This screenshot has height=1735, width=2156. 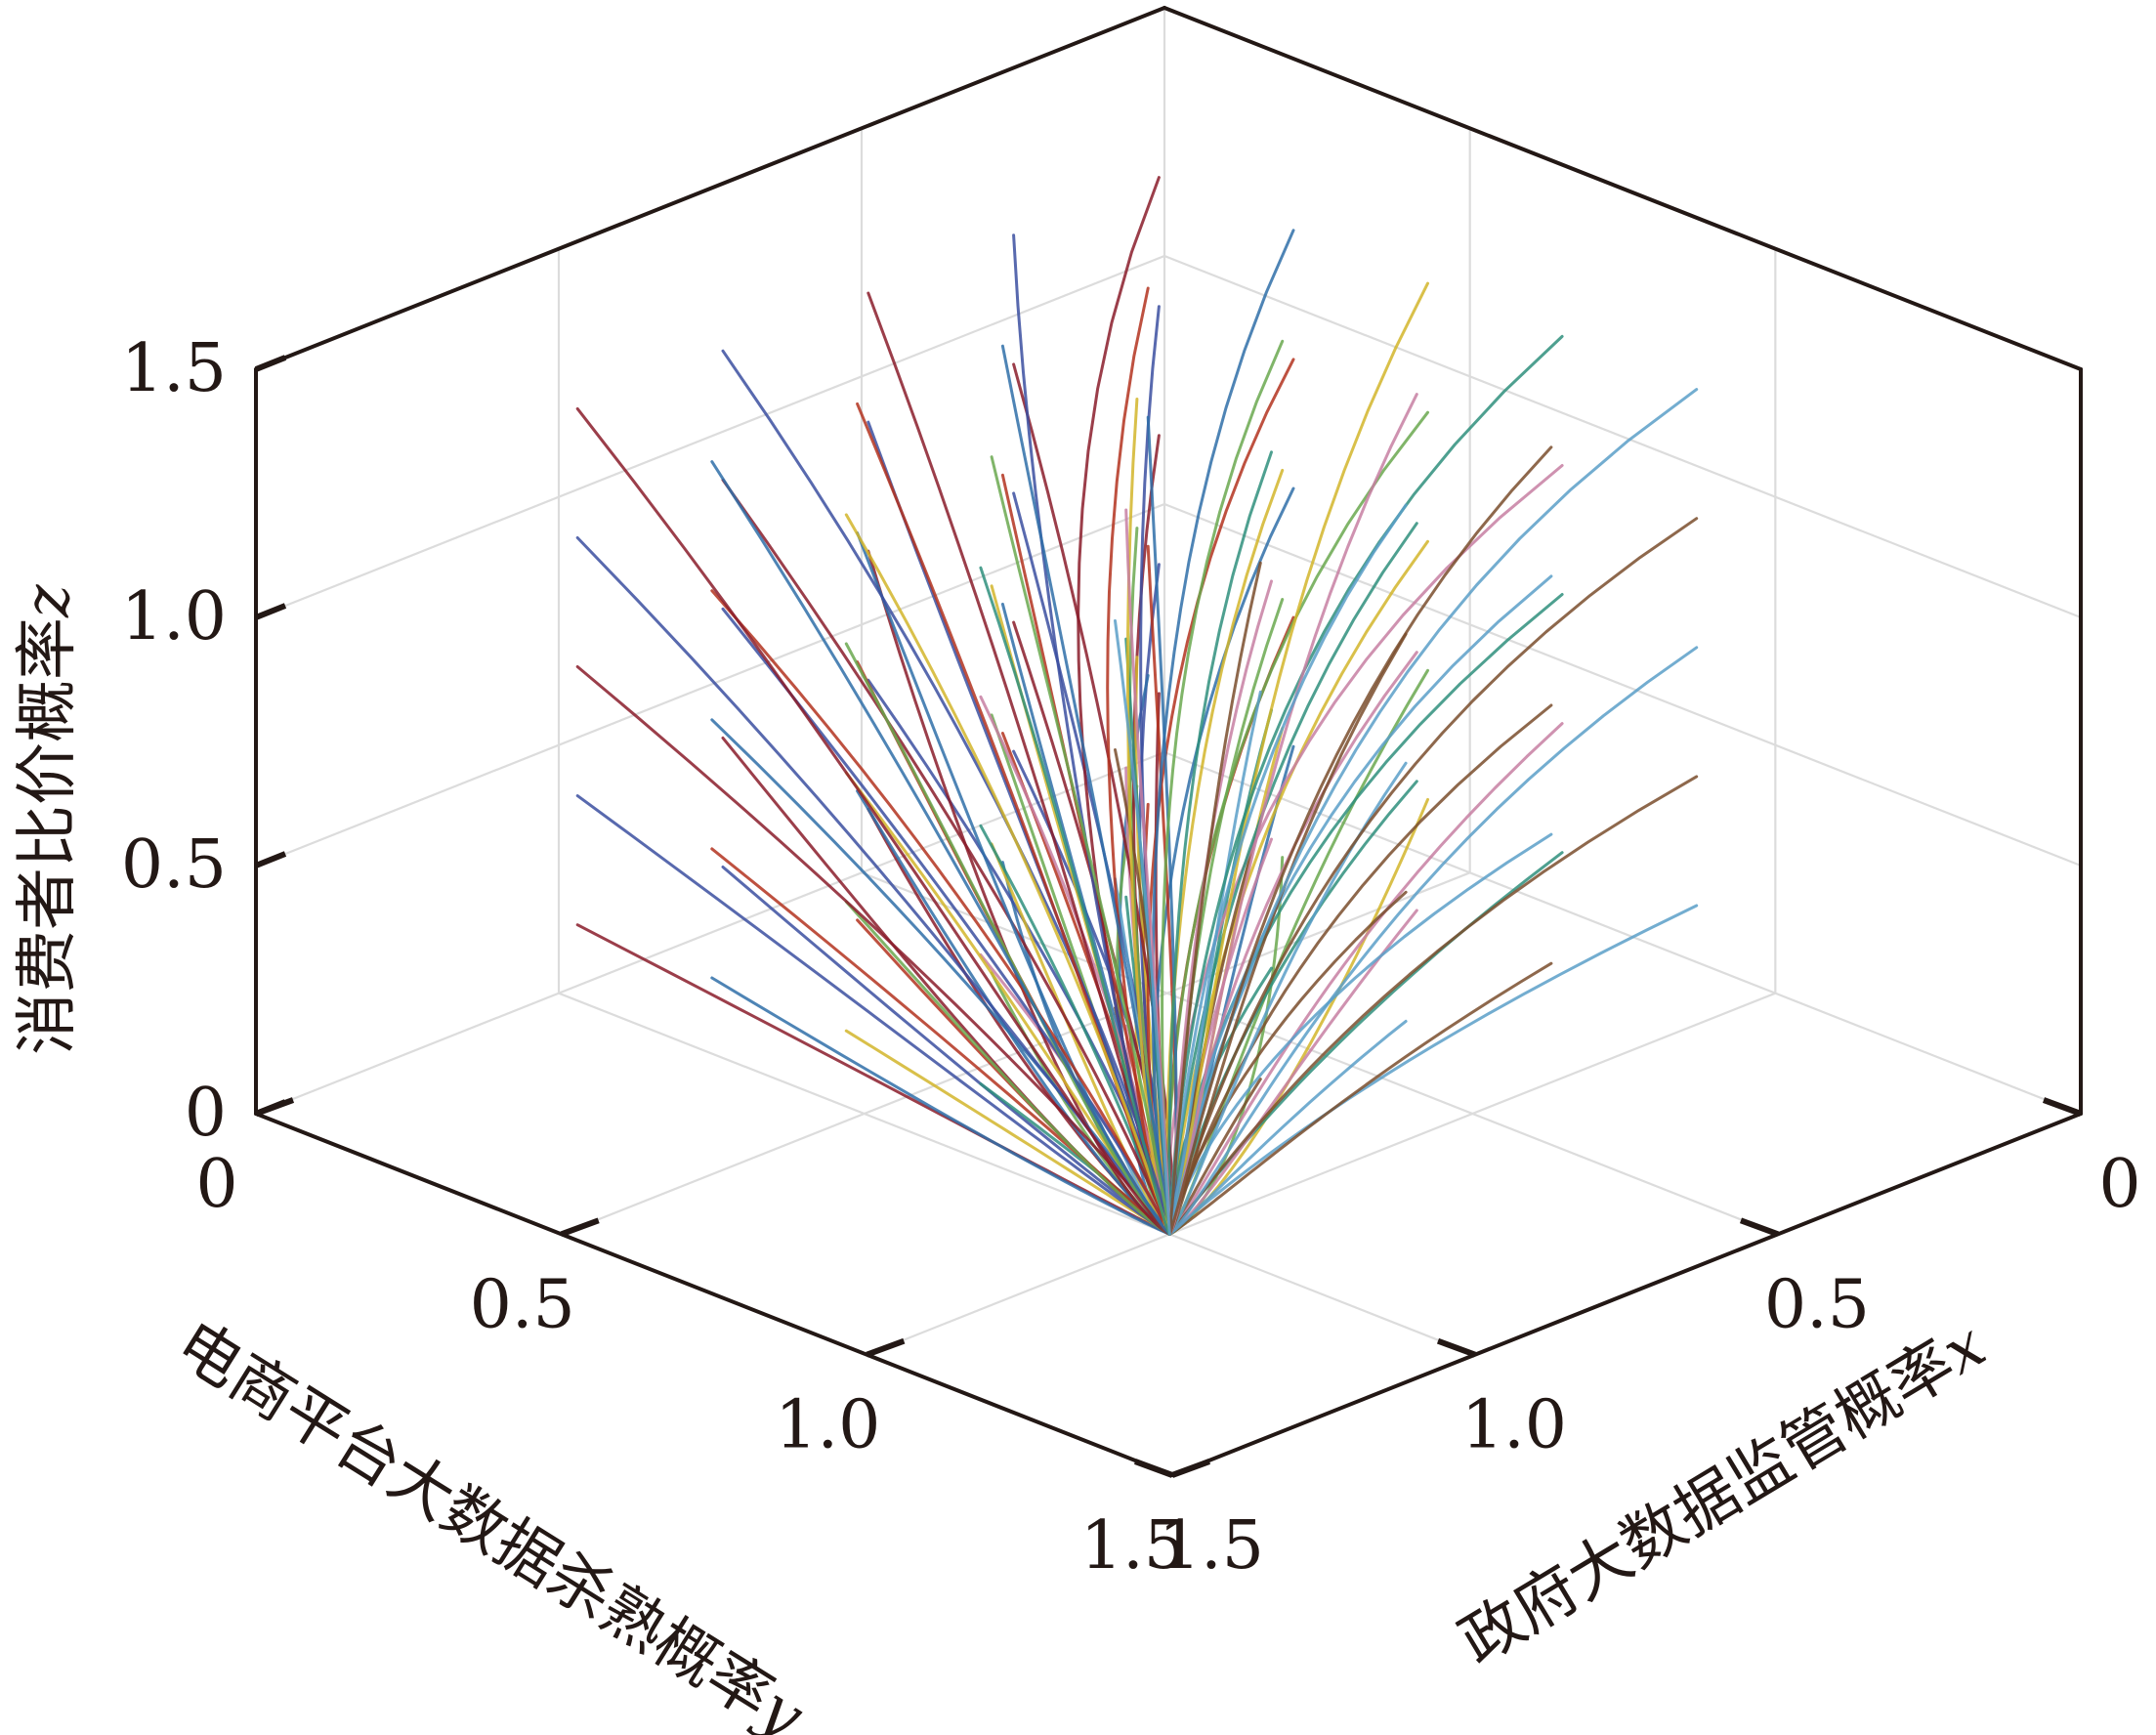 What do you see at coordinates (174, 617) in the screenshot?
I see `z-tick-label: 1.0` at bounding box center [174, 617].